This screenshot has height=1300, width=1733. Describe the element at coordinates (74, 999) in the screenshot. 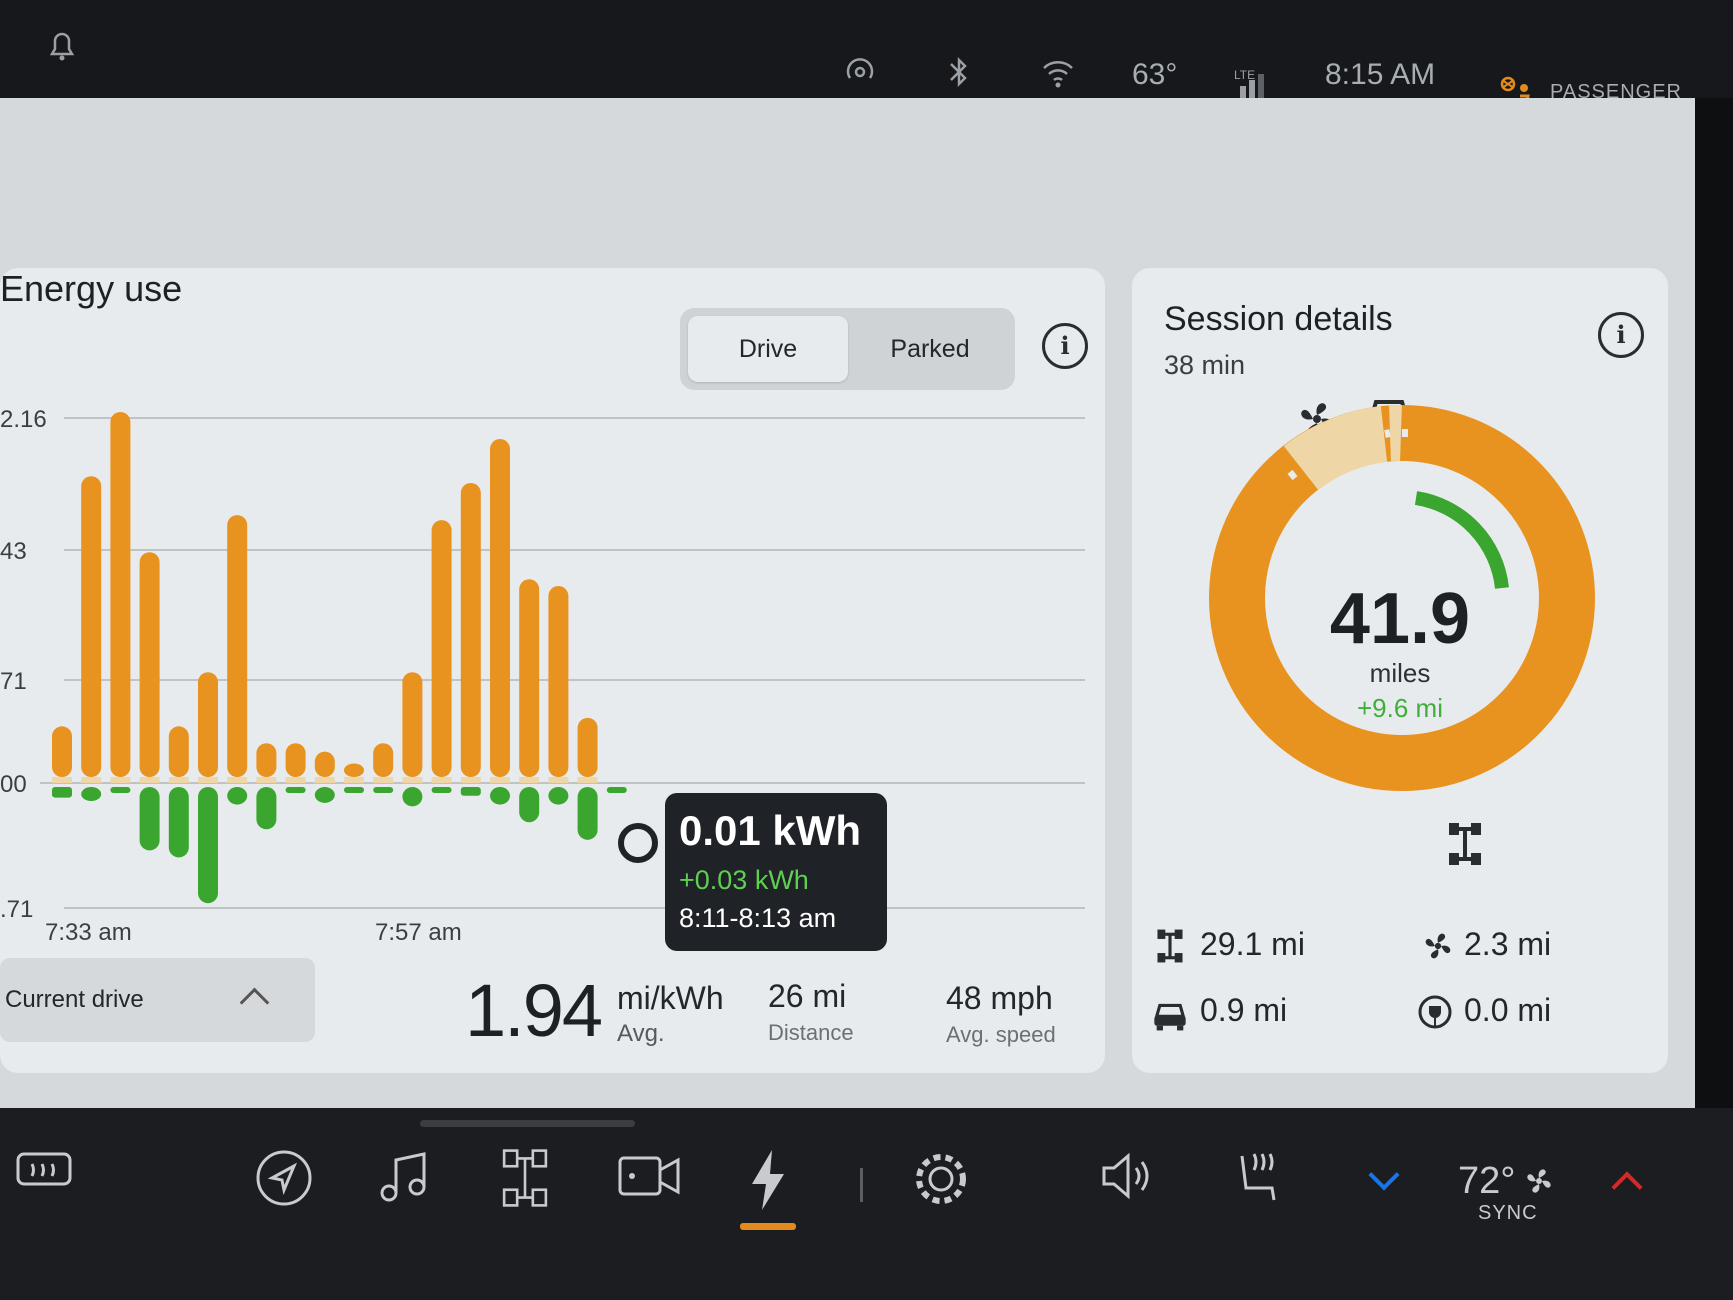

I see `current-drive-label: Current drive` at that location.